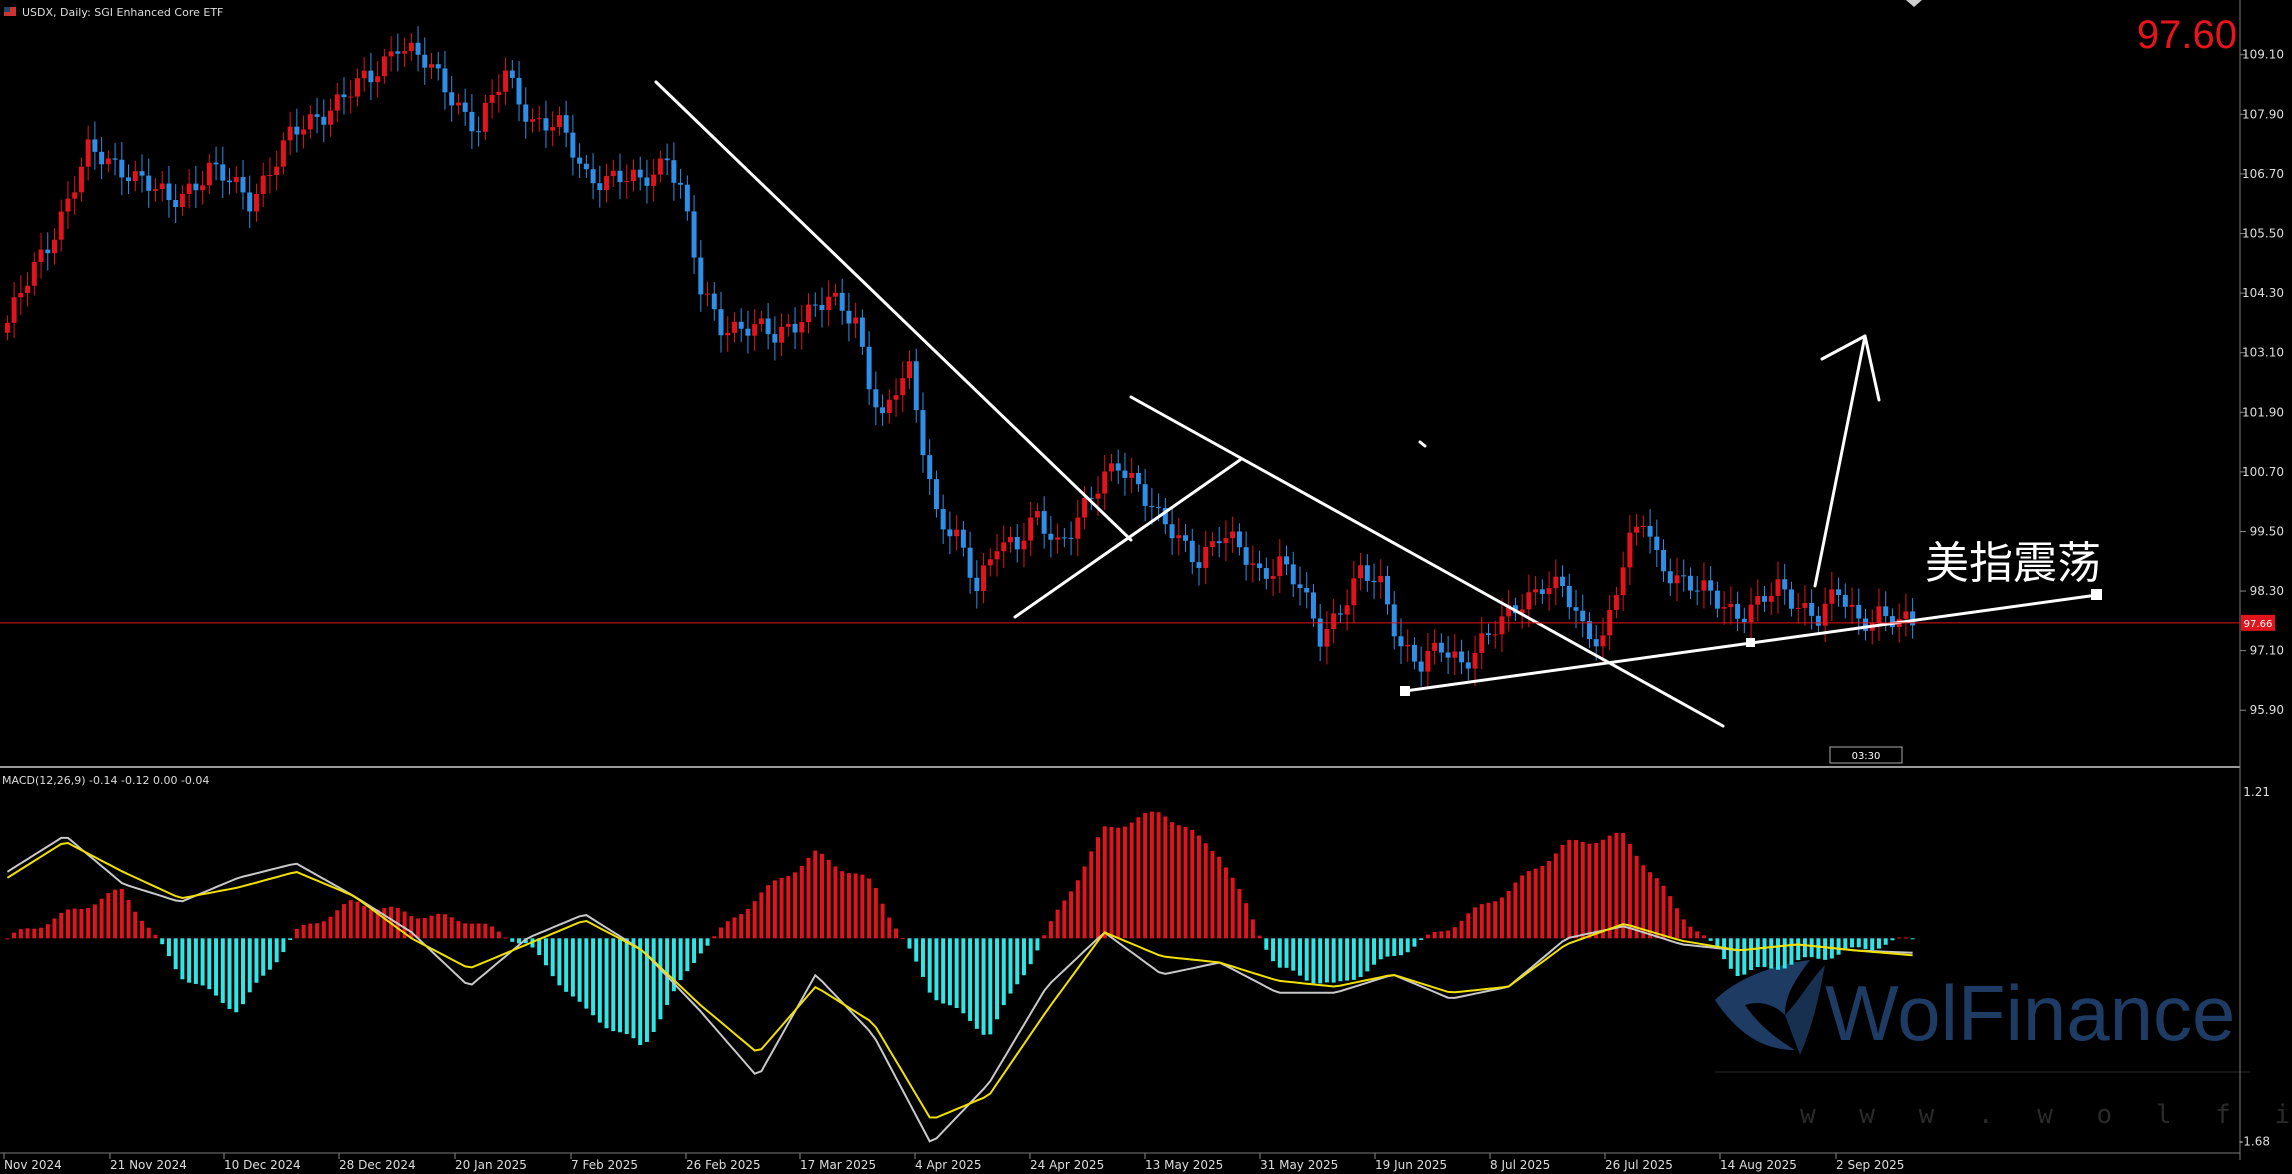 The width and height of the screenshot is (2292, 1174). I want to click on scroll-marker-icon, so click(1914, 3).